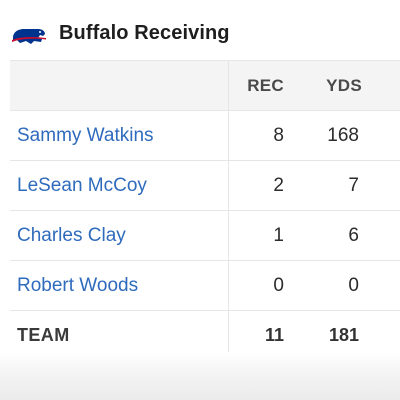  What do you see at coordinates (260, 135) in the screenshot?
I see `rec-value: 8` at bounding box center [260, 135].